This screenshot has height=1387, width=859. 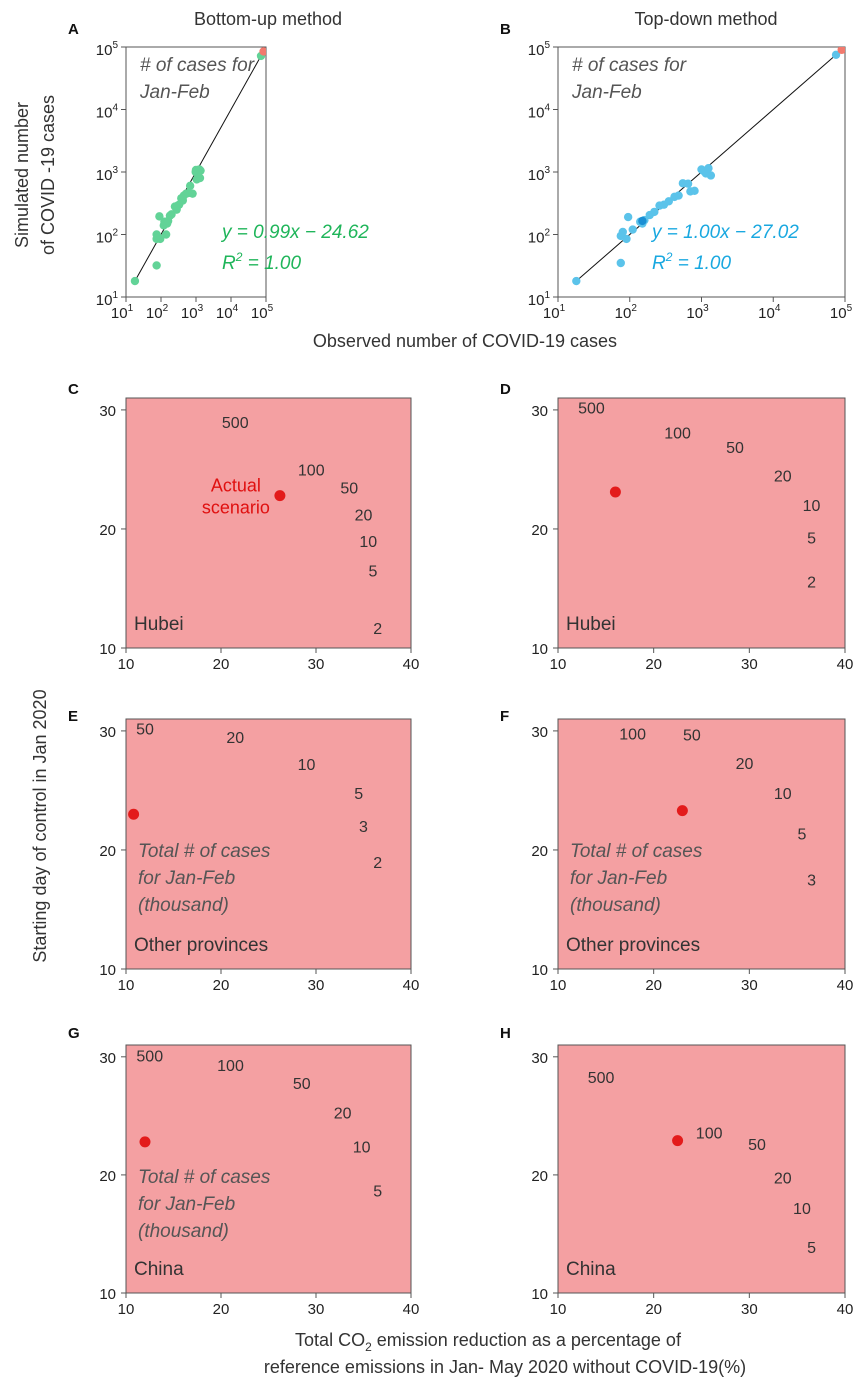 I want to click on total-cases-note-line: Total # of cases, so click(x=204, y=1177).